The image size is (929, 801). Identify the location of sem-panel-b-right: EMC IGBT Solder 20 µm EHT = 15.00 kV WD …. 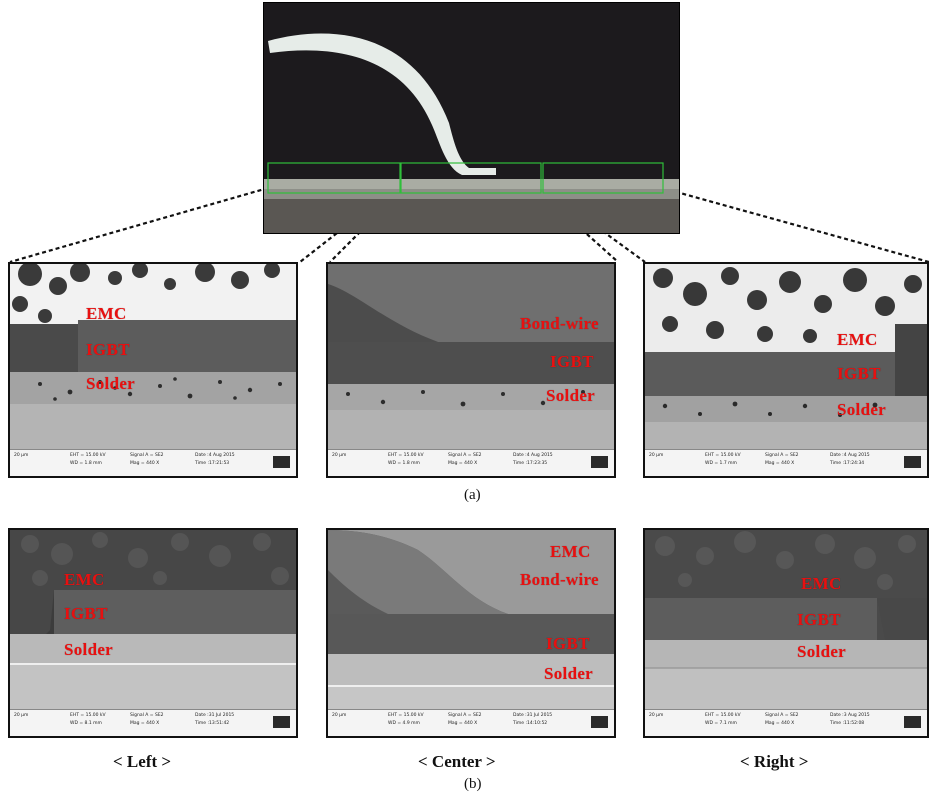
(786, 633).